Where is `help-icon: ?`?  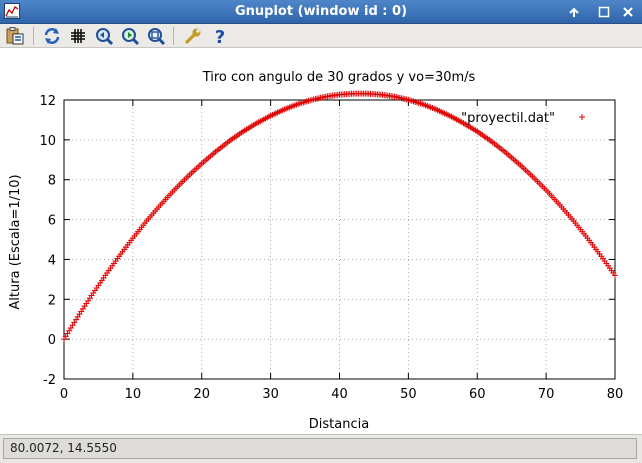 help-icon: ? is located at coordinates (220, 36).